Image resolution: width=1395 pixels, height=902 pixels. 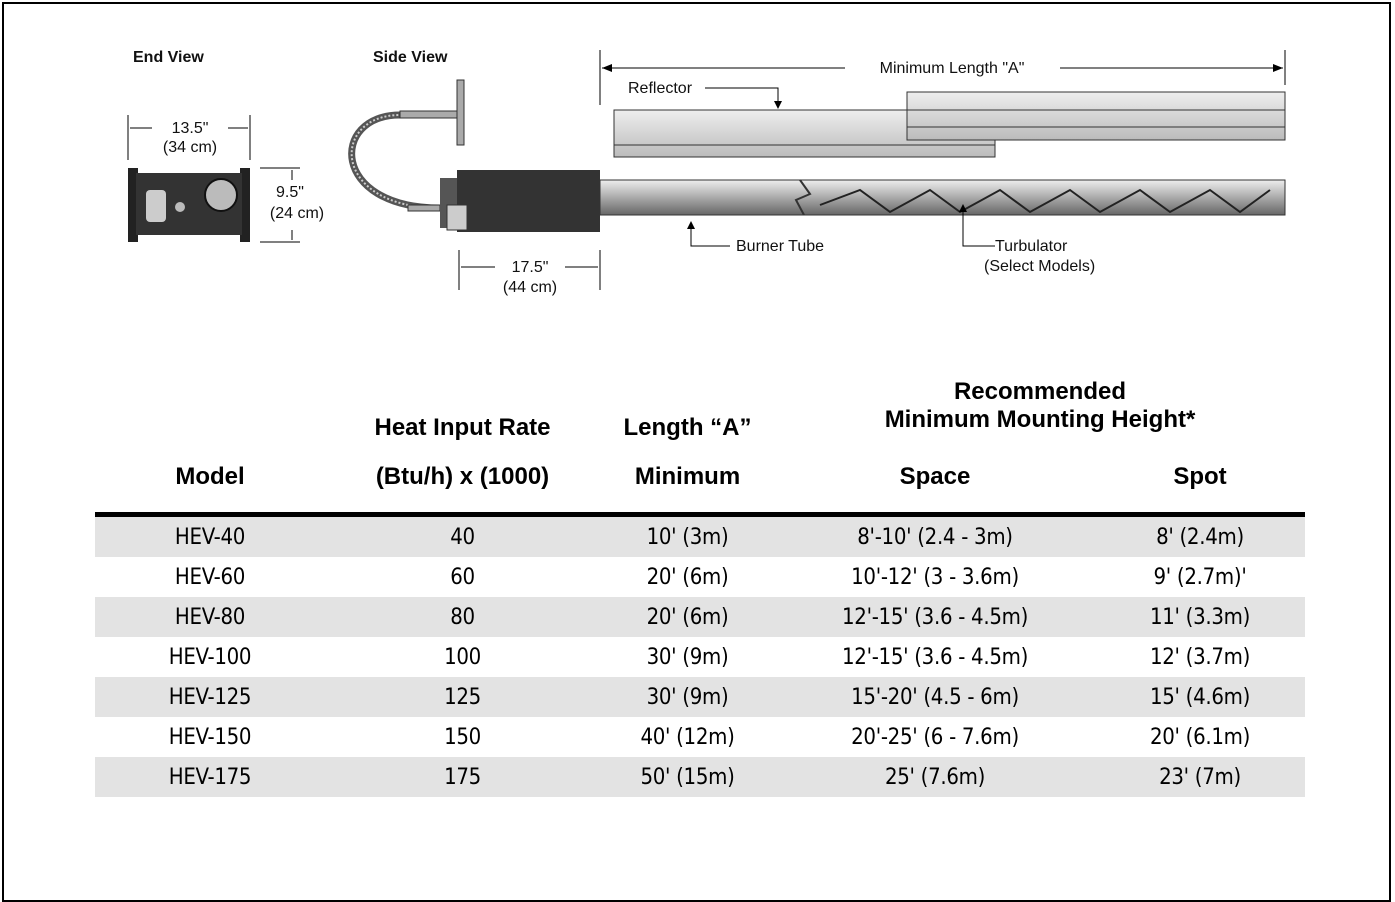 What do you see at coordinates (1200, 617) in the screenshot?
I see `table-cell: 11' (3.3m)` at bounding box center [1200, 617].